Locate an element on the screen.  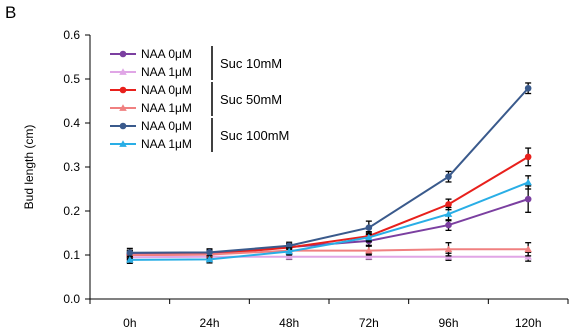
x-tick-label: 48h is located at coordinates (289, 323).